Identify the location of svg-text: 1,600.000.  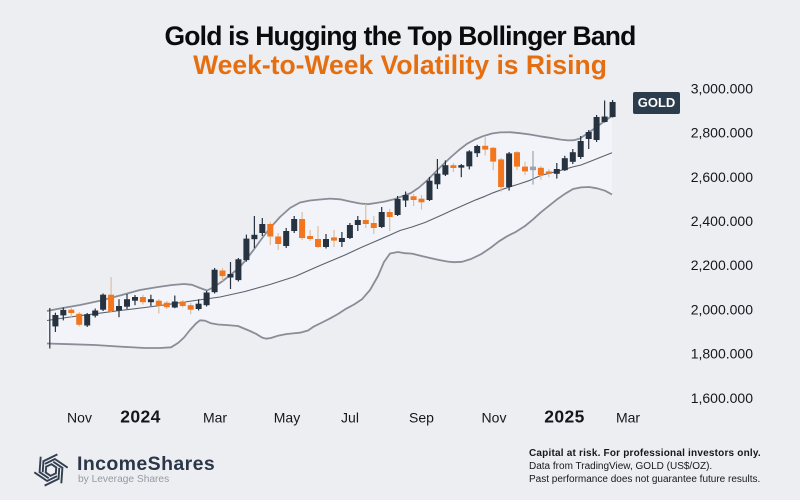
(722, 398).